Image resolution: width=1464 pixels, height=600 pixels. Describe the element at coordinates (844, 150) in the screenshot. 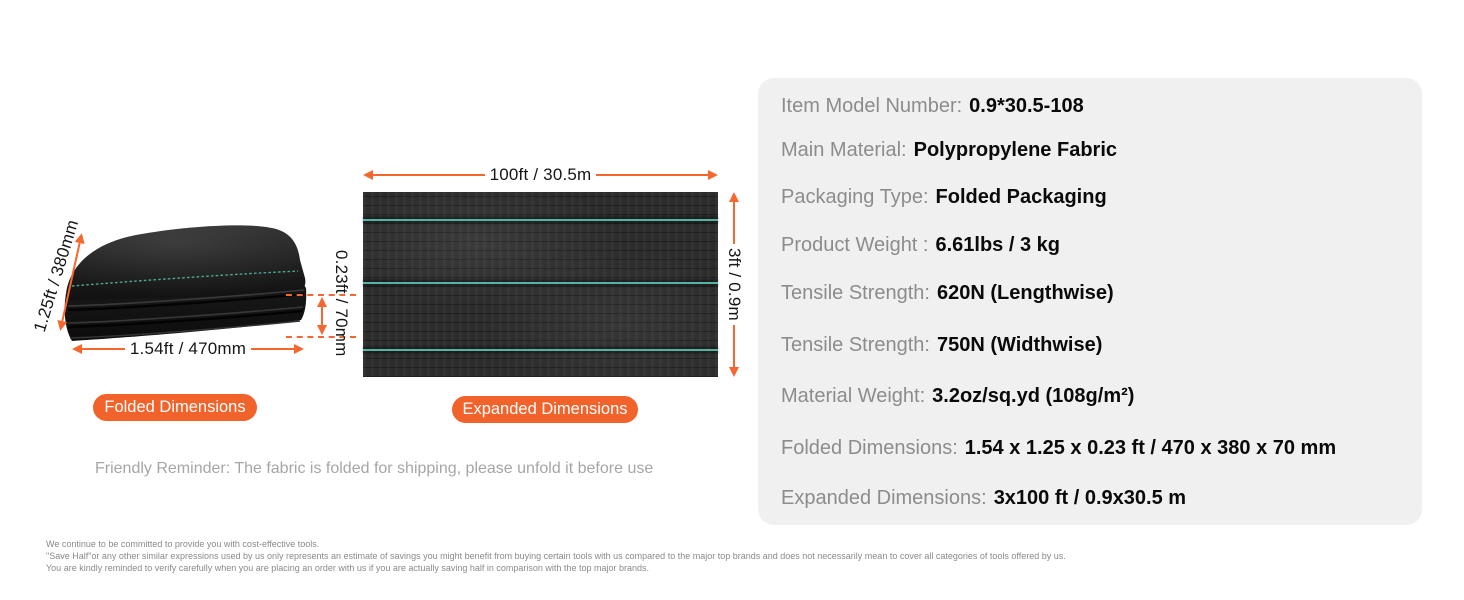

I see `spec-label: Main Material:` at that location.